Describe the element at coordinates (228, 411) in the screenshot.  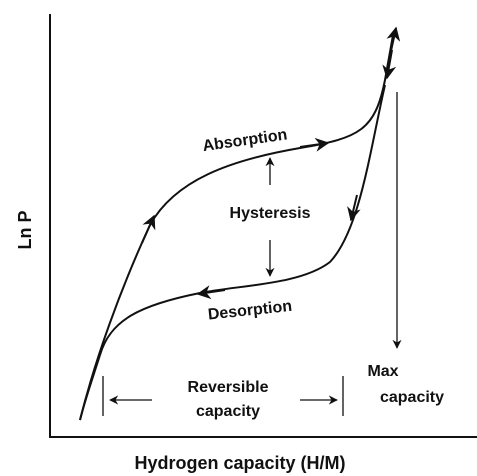
I see `reversible-label: capacity` at that location.